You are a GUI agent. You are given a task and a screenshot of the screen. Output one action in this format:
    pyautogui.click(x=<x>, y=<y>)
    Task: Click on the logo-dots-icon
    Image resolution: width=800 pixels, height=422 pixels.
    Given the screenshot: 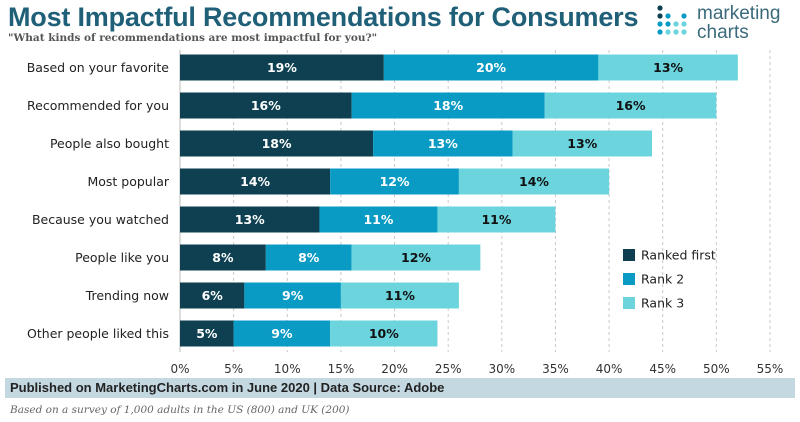 What is the action you would take?
    pyautogui.click(x=672, y=20)
    